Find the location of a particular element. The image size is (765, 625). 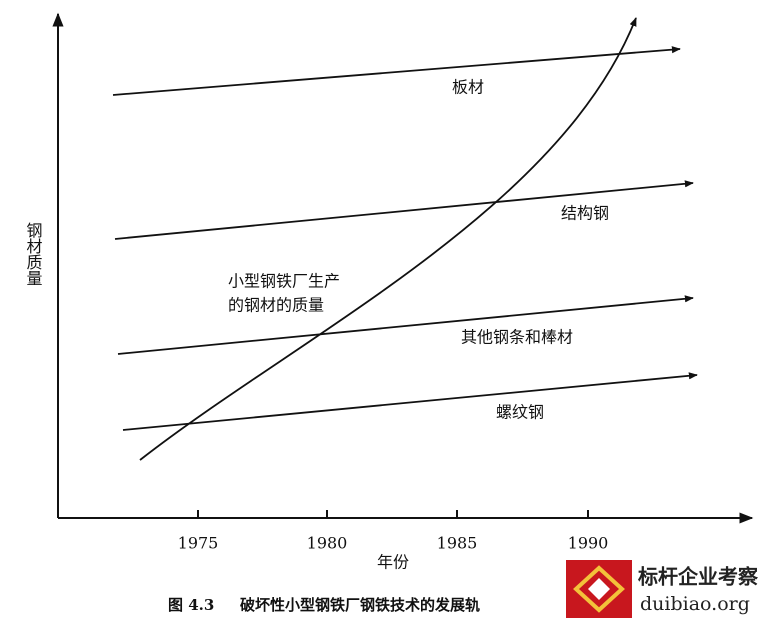

x-tick-label: 1985 is located at coordinates (457, 543).